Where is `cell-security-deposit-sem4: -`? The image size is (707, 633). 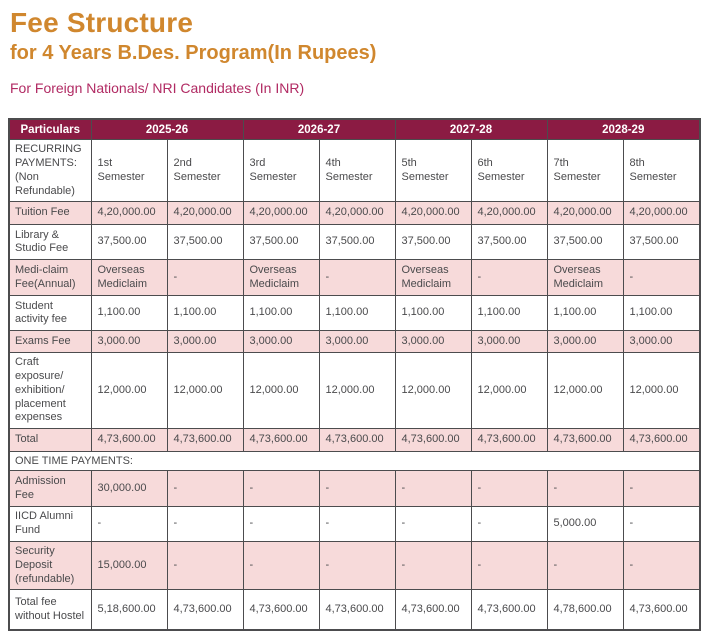
cell-security-deposit-sem4: - is located at coordinates (357, 566).